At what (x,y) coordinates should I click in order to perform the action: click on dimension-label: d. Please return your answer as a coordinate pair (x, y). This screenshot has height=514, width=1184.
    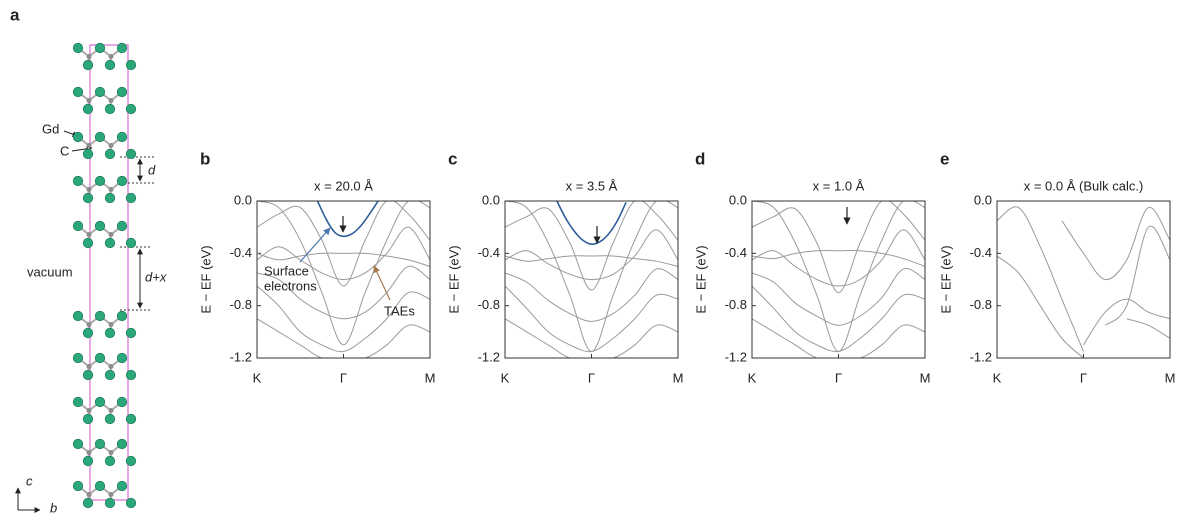
    Looking at the image, I should click on (152, 169).